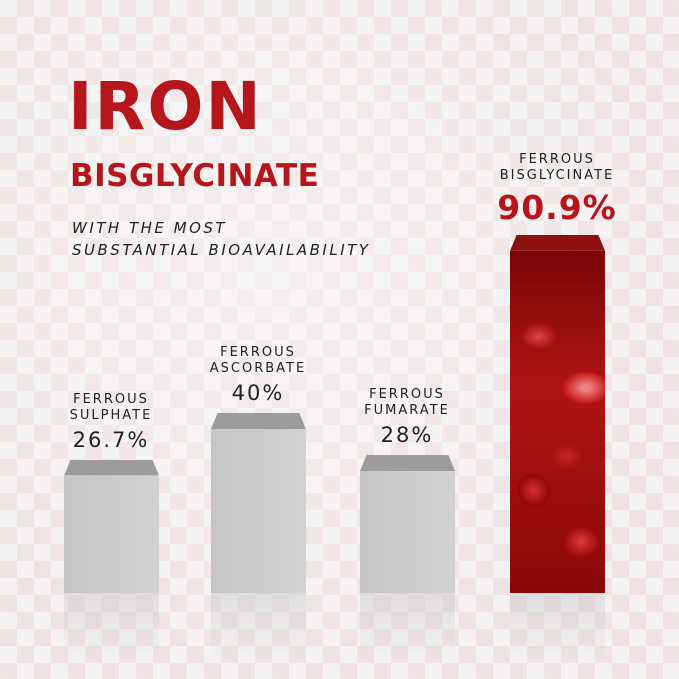 This screenshot has height=679, width=679. I want to click on page-title: IRON, so click(165, 106).